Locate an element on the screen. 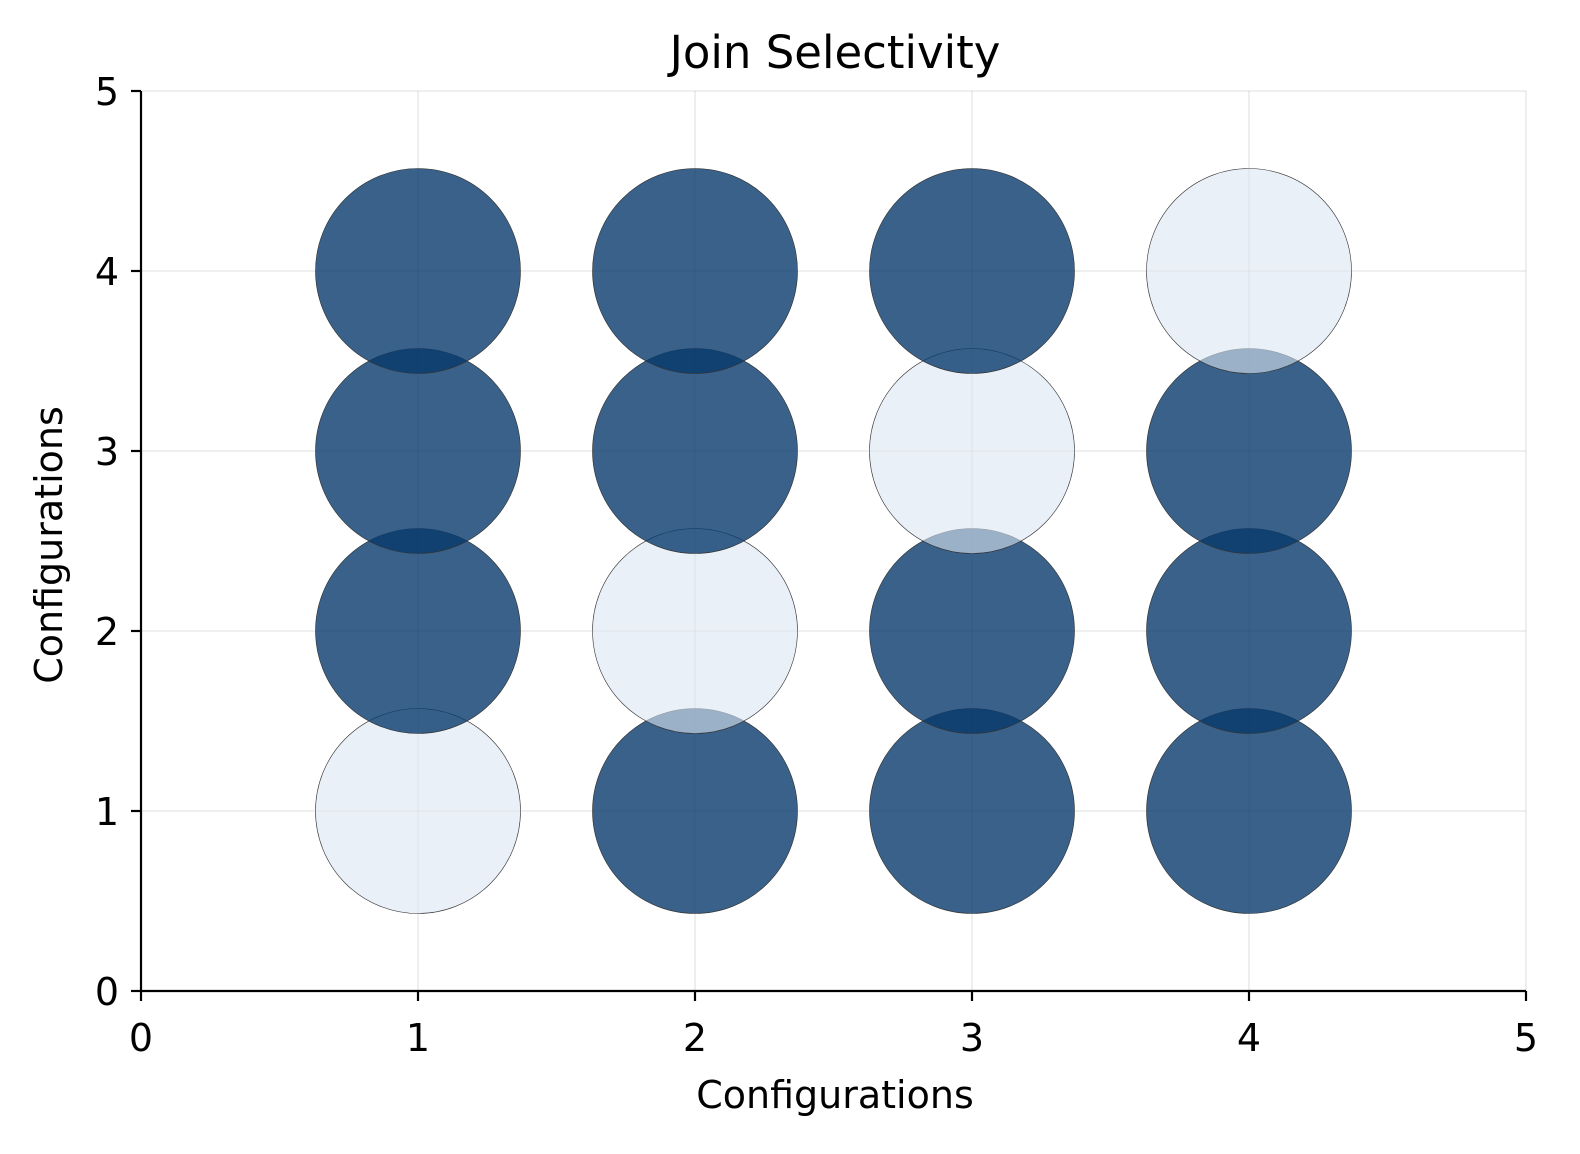 Image resolution: width=1580 pixels, height=1154 pixels. chart-title: Join Selectivity is located at coordinates (834, 52).